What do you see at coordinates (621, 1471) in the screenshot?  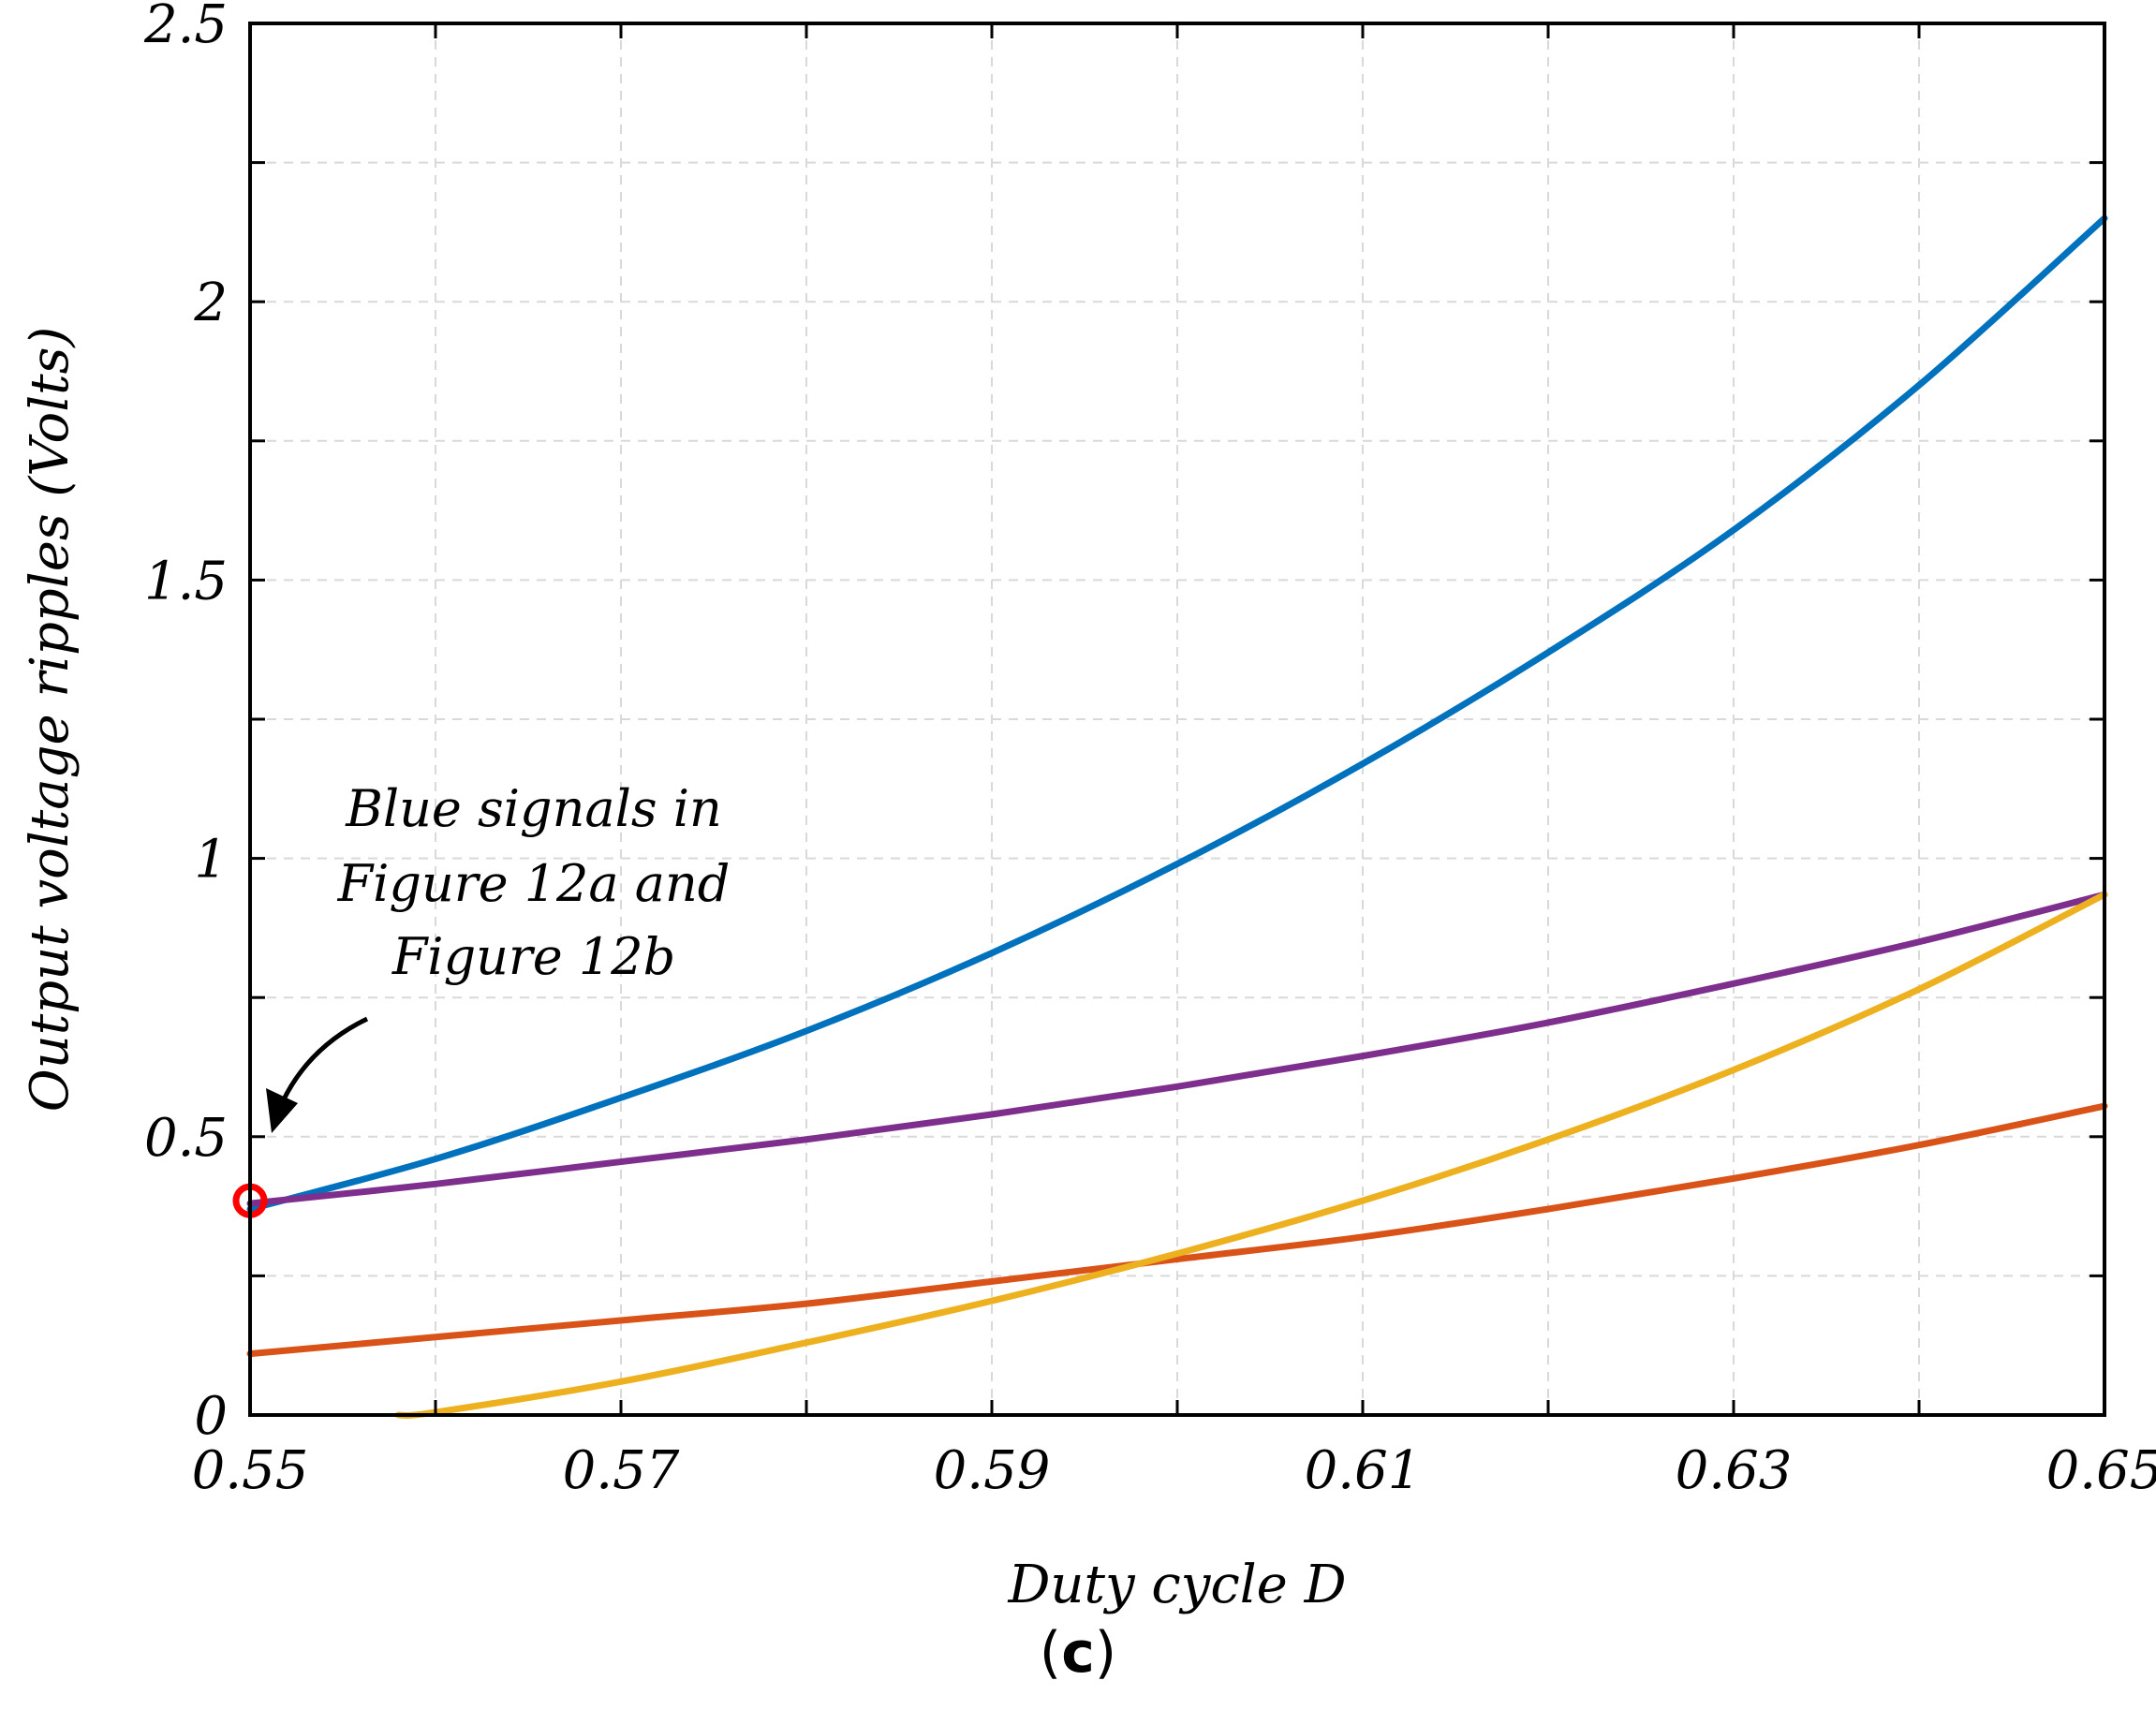 I see `x-tick-label: 0.57` at bounding box center [621, 1471].